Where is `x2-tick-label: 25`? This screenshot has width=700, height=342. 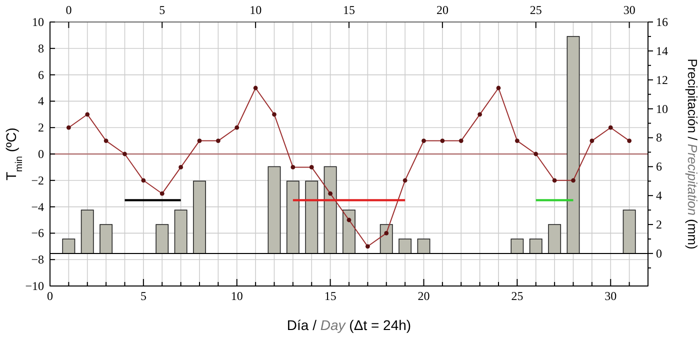
x2-tick-label: 25 is located at coordinates (536, 10).